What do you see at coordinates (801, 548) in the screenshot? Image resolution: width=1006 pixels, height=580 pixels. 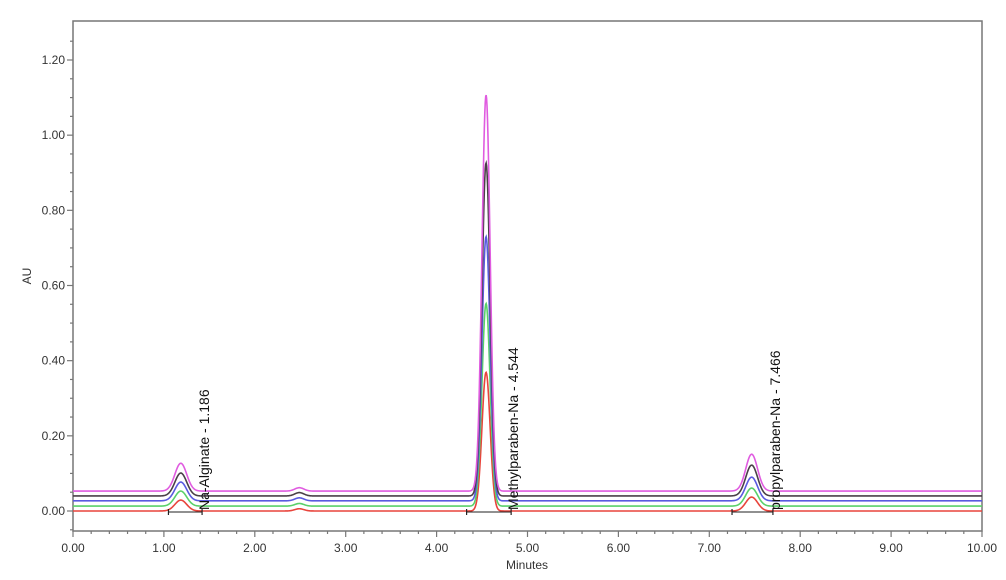 I see `x-tick-label: 8.00` at bounding box center [801, 548].